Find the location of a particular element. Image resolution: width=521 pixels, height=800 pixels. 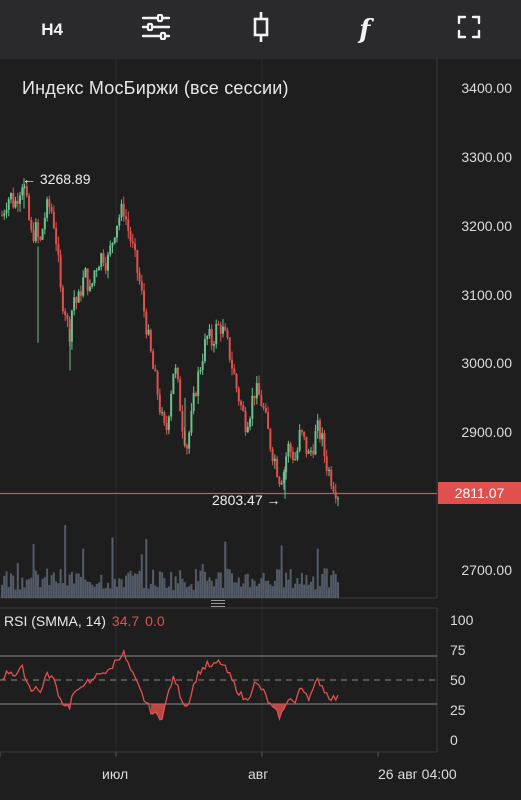

timeframe-button: H4 is located at coordinates (52, 29).